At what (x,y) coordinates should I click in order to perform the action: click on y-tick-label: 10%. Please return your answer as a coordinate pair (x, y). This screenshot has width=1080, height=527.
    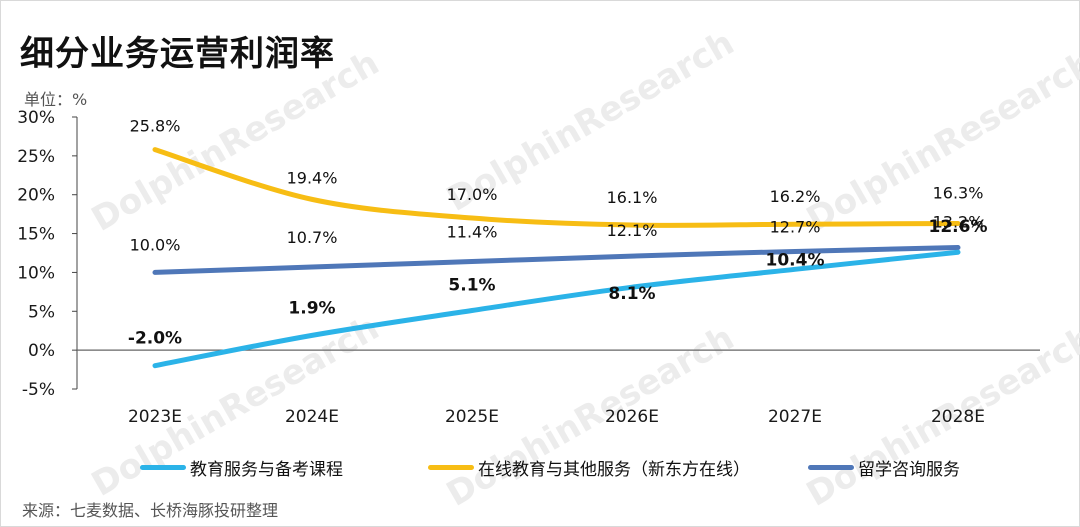
    Looking at the image, I should click on (36, 273).